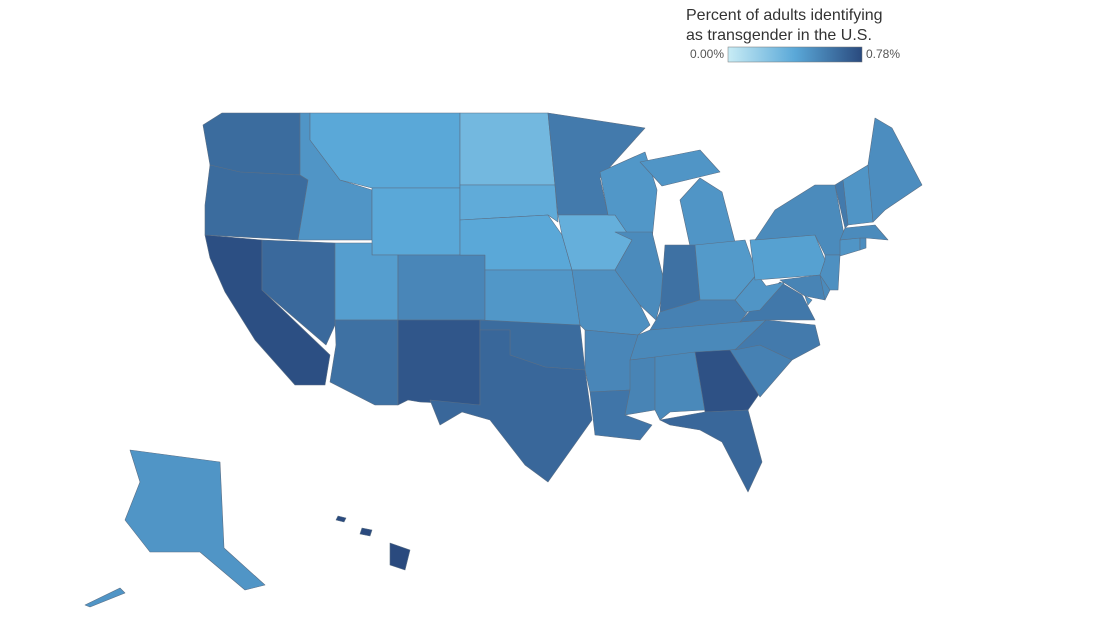 This screenshot has width=1100, height=618. I want to click on scale-label: 0.78%, so click(883, 54).